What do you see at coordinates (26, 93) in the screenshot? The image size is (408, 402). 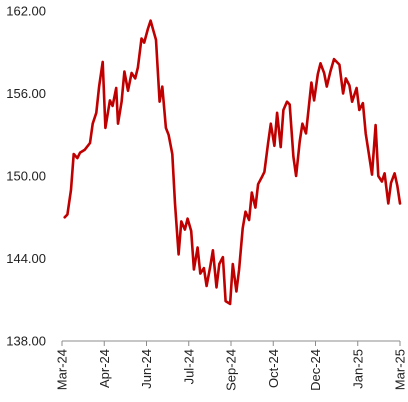 I see `y-tick-label: 156.00` at bounding box center [26, 93].